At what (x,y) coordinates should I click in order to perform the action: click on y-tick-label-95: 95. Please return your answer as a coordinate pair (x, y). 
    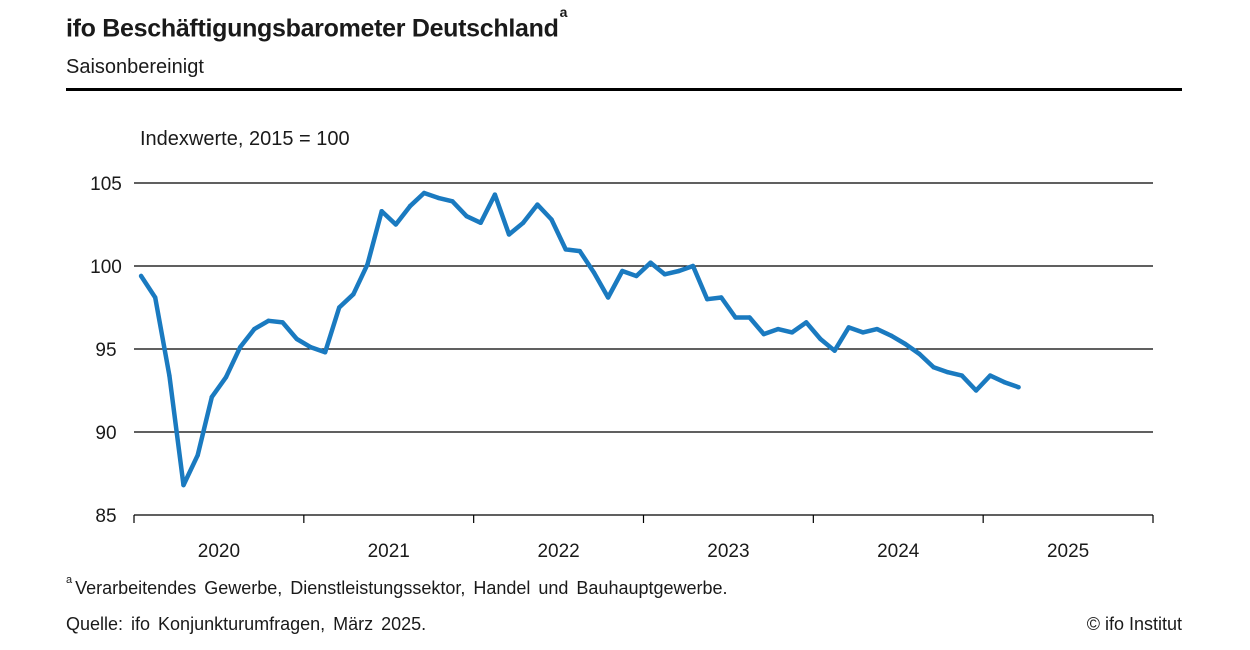
    Looking at the image, I should click on (105, 350).